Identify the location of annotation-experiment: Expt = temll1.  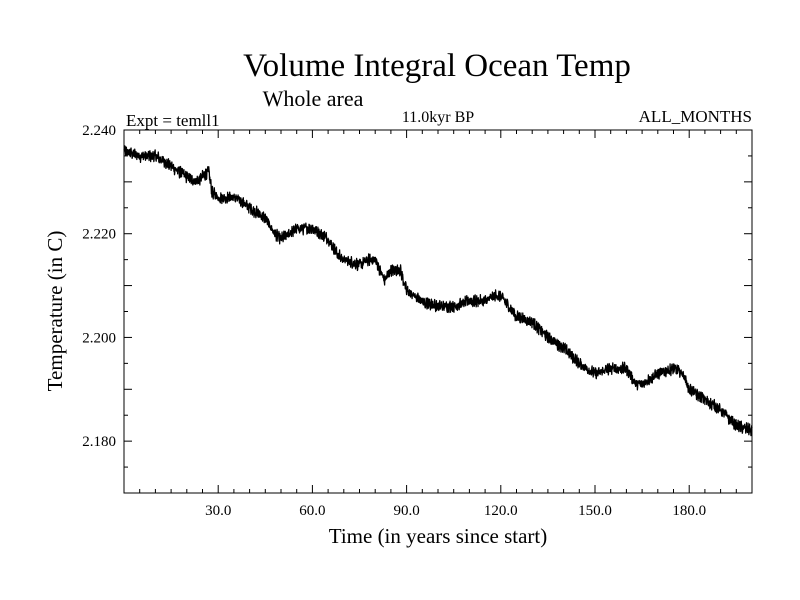
(173, 120).